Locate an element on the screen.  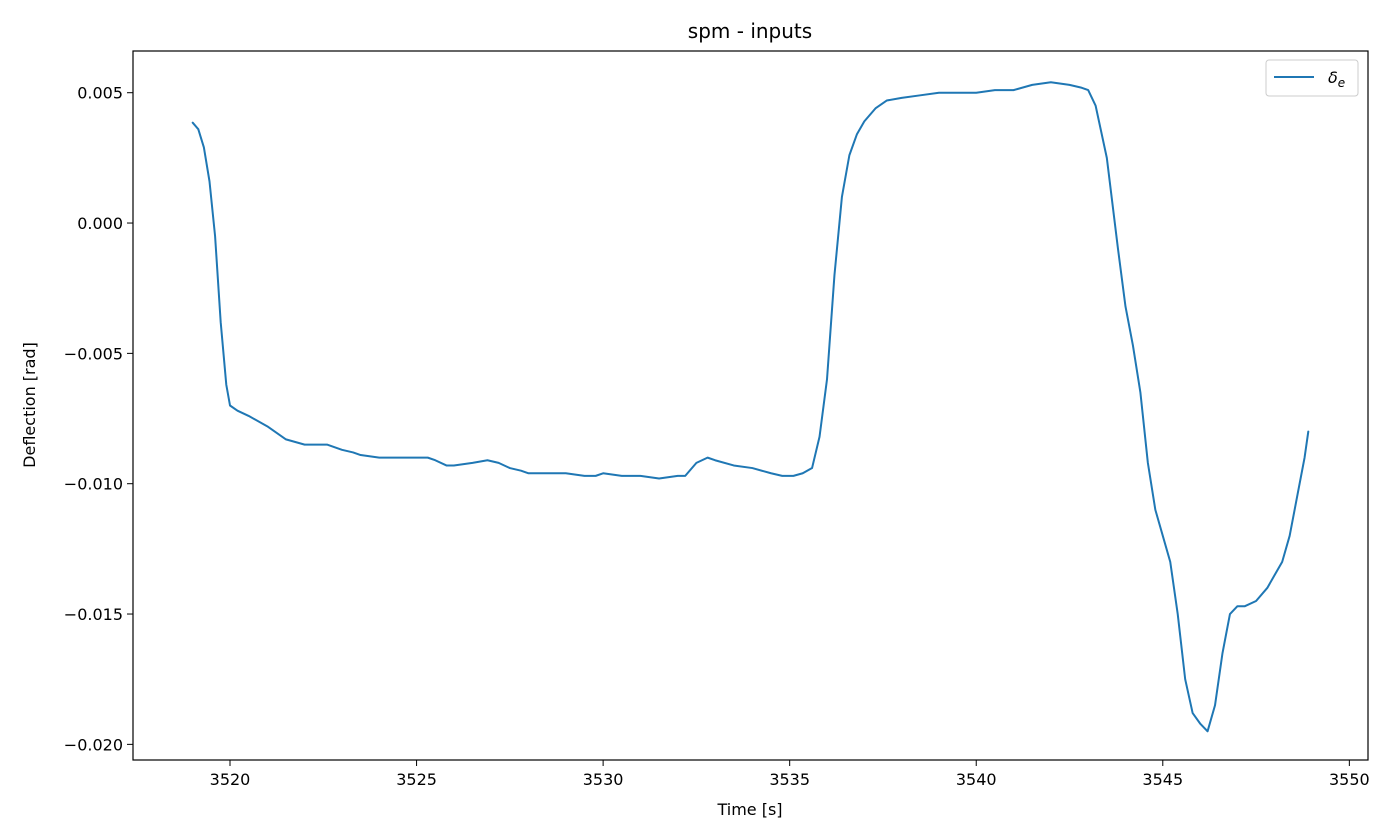
legend-label-base: δ is located at coordinates (1333, 77).